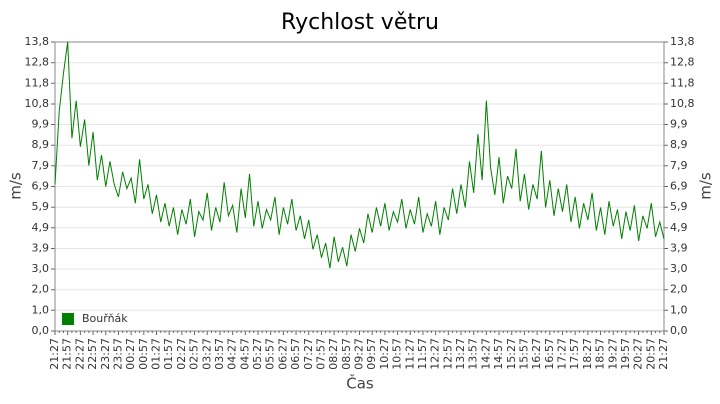 This screenshot has width=720, height=404. Describe the element at coordinates (638, 354) in the screenshot. I see `x-tick-label: 20:27` at that location.